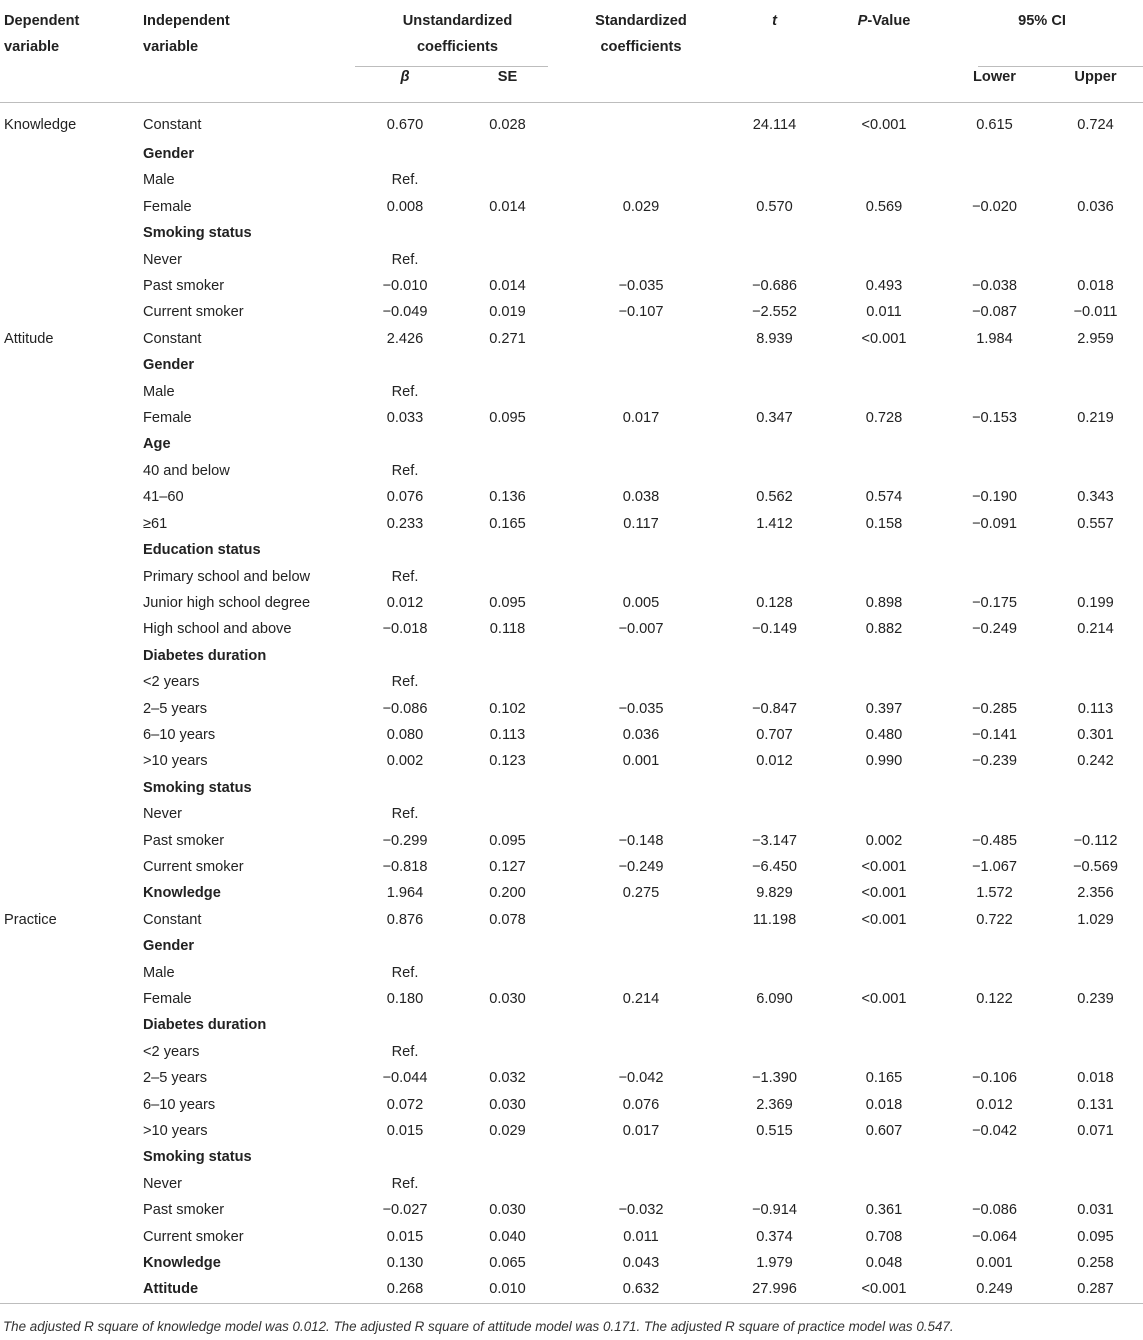  What do you see at coordinates (162, 814) in the screenshot?
I see `cell-var: Never` at bounding box center [162, 814].